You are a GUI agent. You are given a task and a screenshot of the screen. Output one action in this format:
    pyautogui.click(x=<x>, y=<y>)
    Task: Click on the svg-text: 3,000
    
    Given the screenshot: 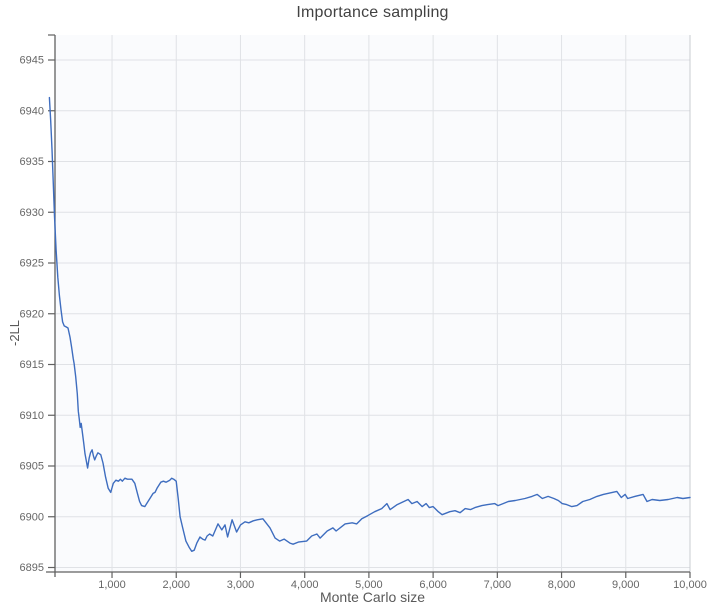 What is the action you would take?
    pyautogui.click(x=241, y=585)
    